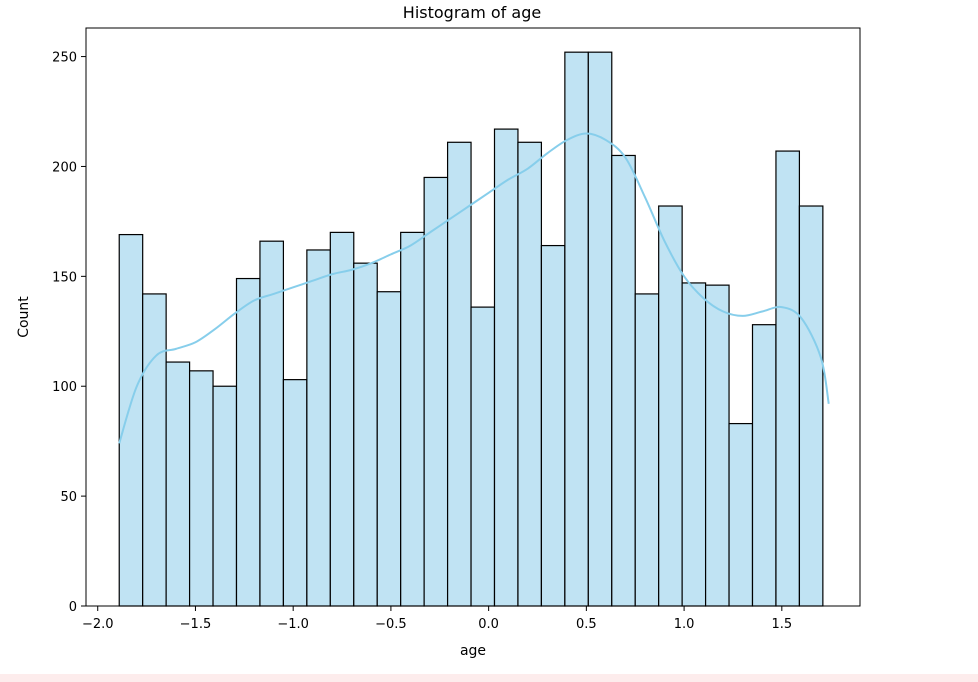 The image size is (978, 682). Describe the element at coordinates (489, 678) in the screenshot. I see `output-strip` at that location.